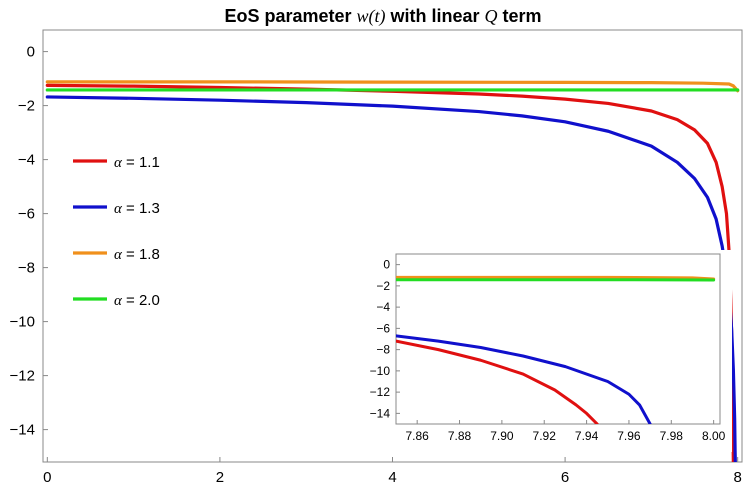 The width and height of the screenshot is (750, 494). Describe the element at coordinates (383, 307) in the screenshot. I see `inset-y-tick-label: −4` at that location.